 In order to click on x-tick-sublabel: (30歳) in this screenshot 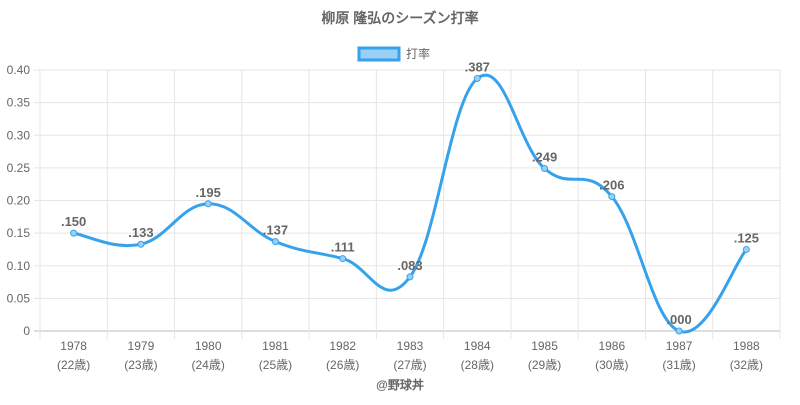, I will do `click(611, 365)`.